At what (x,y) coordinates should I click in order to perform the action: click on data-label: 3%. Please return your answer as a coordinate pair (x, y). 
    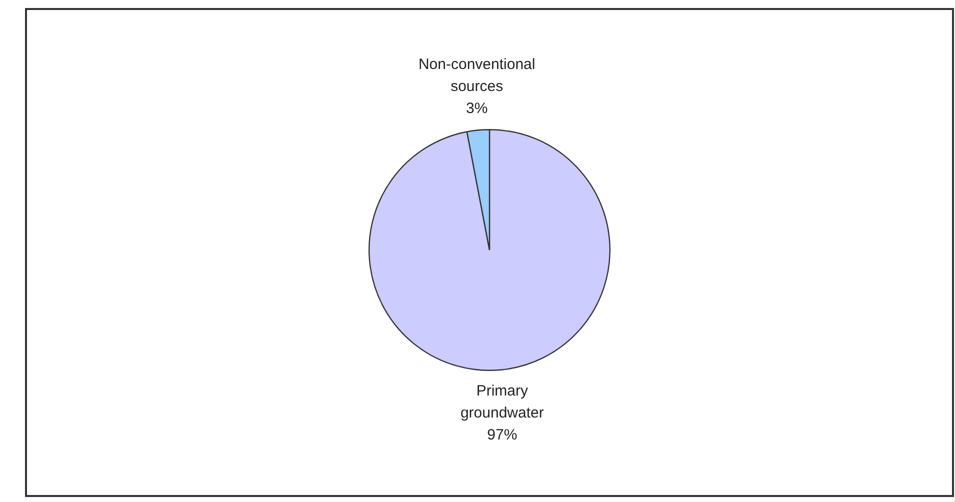
    Looking at the image, I should click on (477, 108).